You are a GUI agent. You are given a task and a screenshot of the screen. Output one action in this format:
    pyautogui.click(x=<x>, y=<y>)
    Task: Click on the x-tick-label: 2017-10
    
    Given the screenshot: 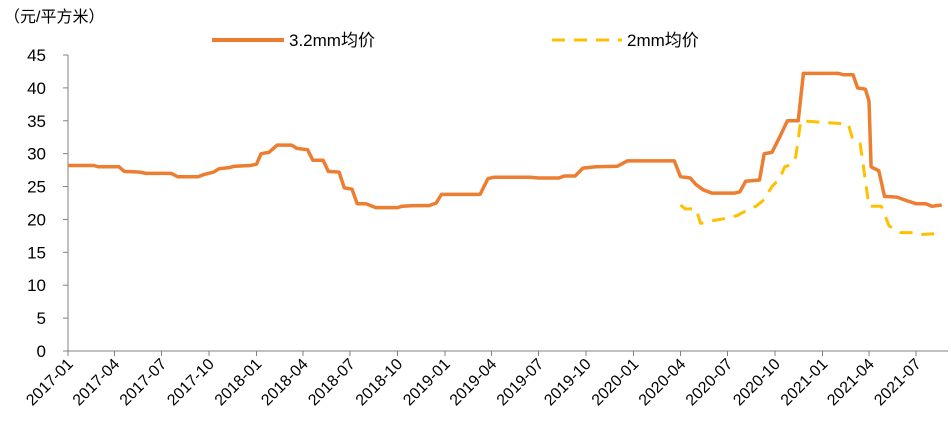 What is the action you would take?
    pyautogui.click(x=191, y=383)
    